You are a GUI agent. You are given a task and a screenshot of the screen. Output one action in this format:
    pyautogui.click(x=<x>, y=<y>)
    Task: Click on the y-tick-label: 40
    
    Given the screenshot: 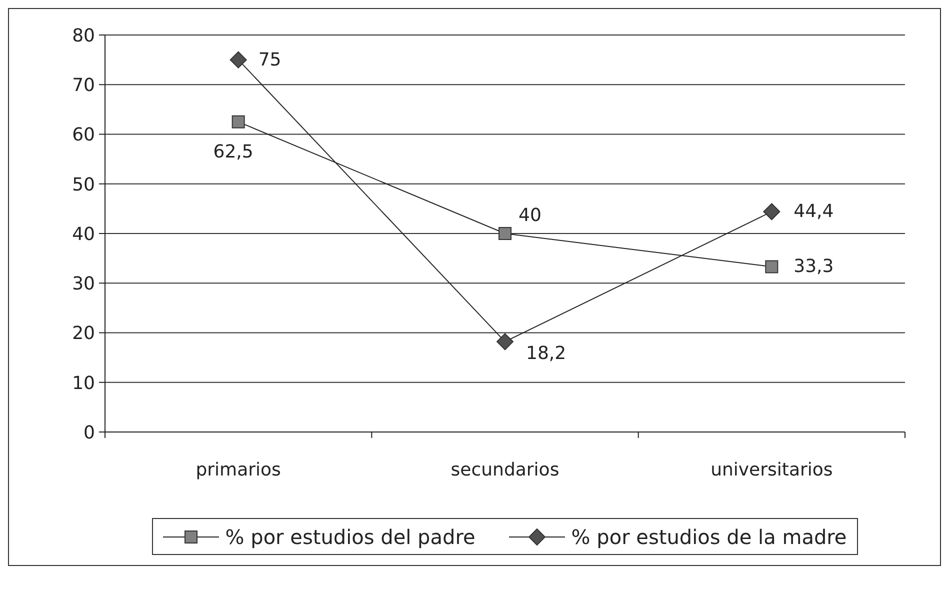 What is the action you would take?
    pyautogui.click(x=83, y=234)
    